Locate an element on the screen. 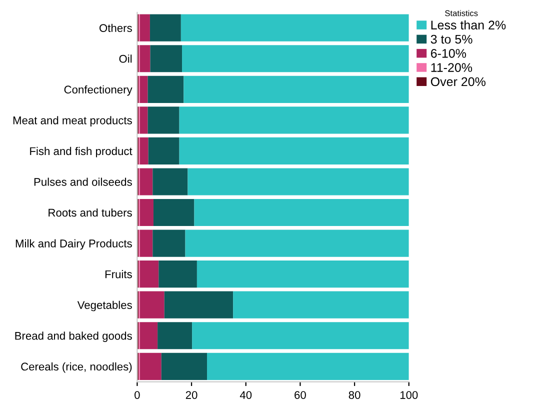 This screenshot has width=538, height=415. x-tick-label: 60 is located at coordinates (300, 395).